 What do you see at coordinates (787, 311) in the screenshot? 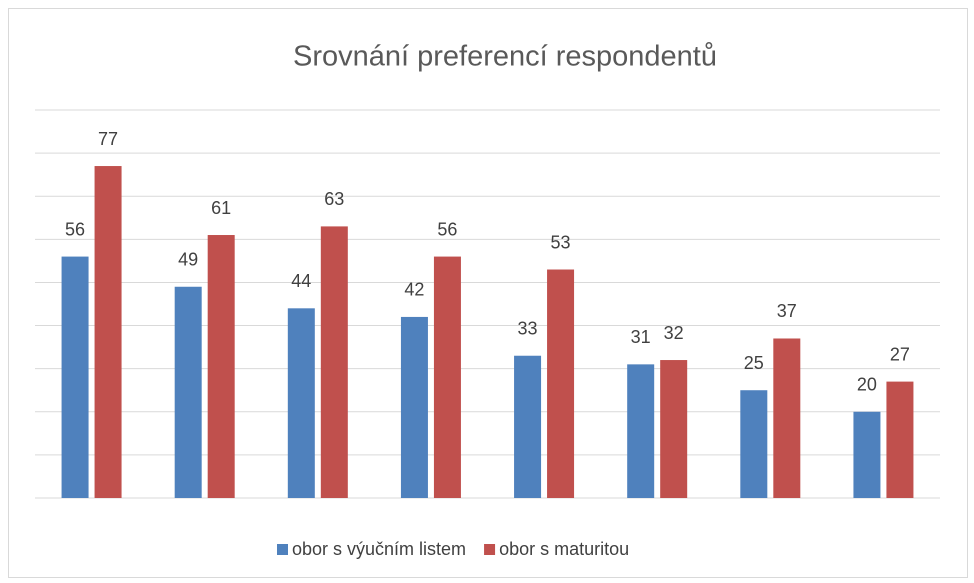
I see `data-label: 37` at bounding box center [787, 311].